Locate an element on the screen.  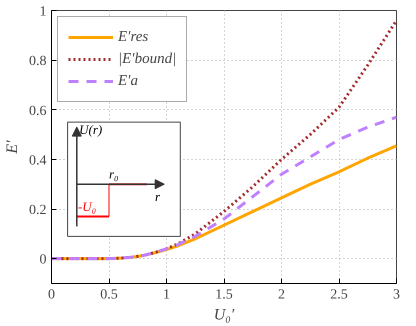
x-tick-label: 1.5 is located at coordinates (224, 295).